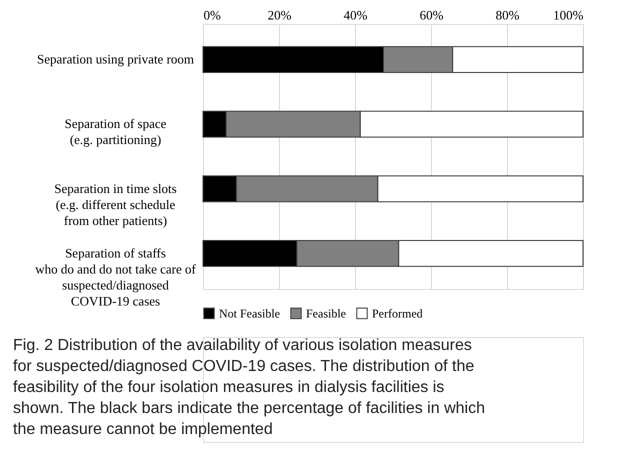 The height and width of the screenshot is (474, 635). I want to click on x-tick-label: 20%, so click(280, 15).